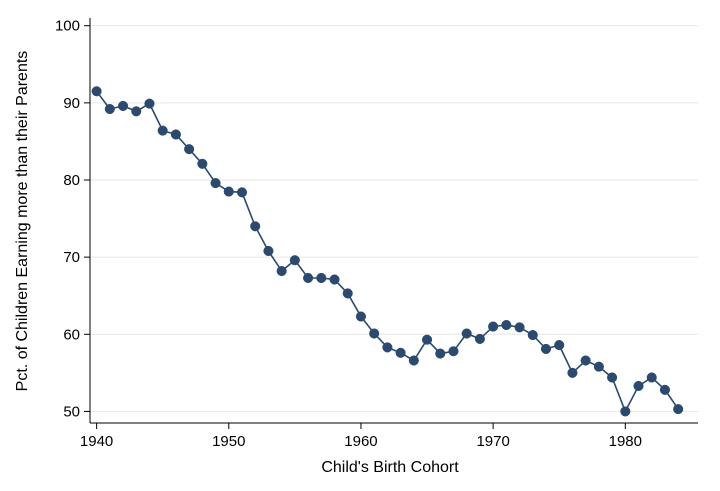 This screenshot has height=491, width=720. Describe the element at coordinates (598, 366) in the screenshot. I see `data-point-1978` at that location.